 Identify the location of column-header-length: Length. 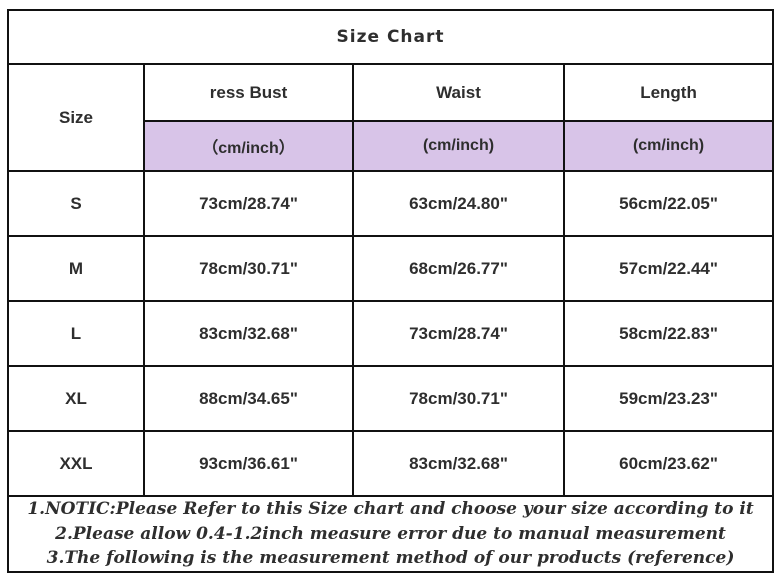
(668, 92).